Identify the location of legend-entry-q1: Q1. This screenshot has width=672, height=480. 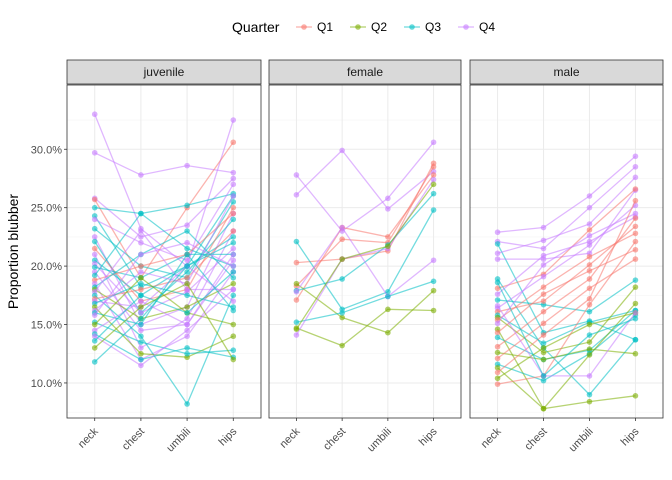
(314, 27).